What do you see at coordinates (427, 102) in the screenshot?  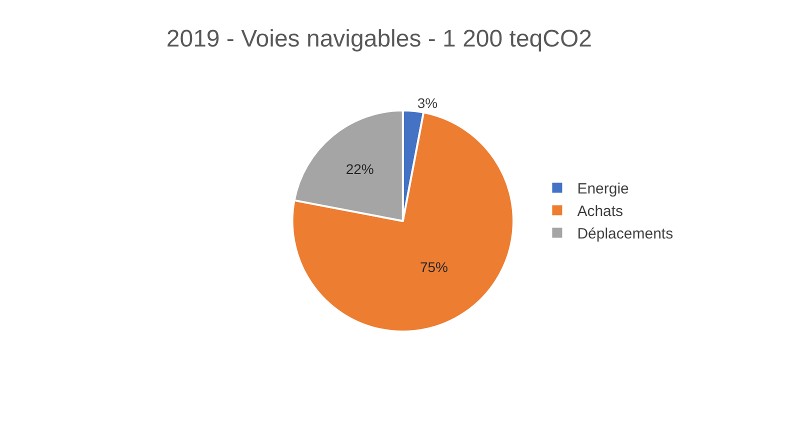 I see `data-label: 3%` at bounding box center [427, 102].